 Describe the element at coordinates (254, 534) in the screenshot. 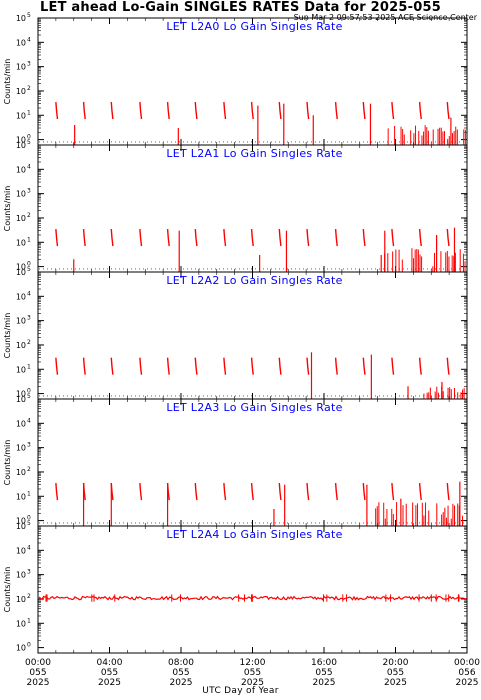

I see `panel-title: LET L2A4 Lo Gain Singles Rate` at that location.